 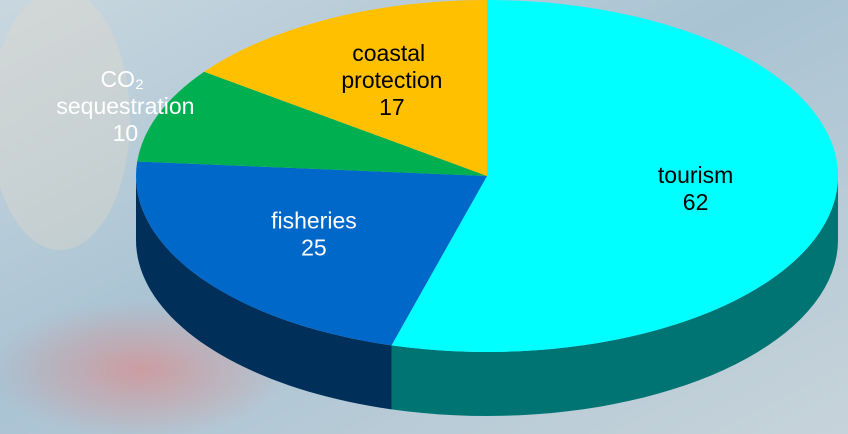 I want to click on value-label: 25, so click(x=314, y=248).